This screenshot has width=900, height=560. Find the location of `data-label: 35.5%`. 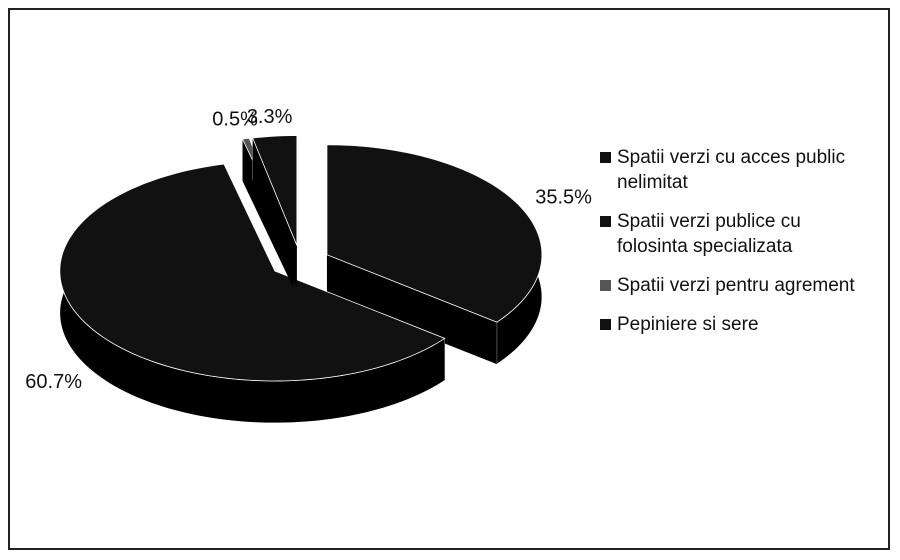

data-label: 35.5% is located at coordinates (563, 197).